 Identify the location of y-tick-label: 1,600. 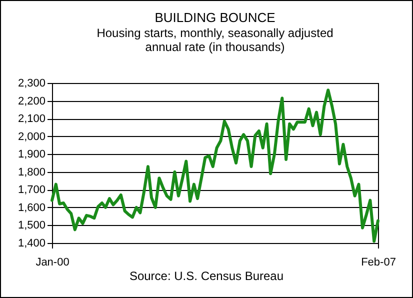
(32, 208).